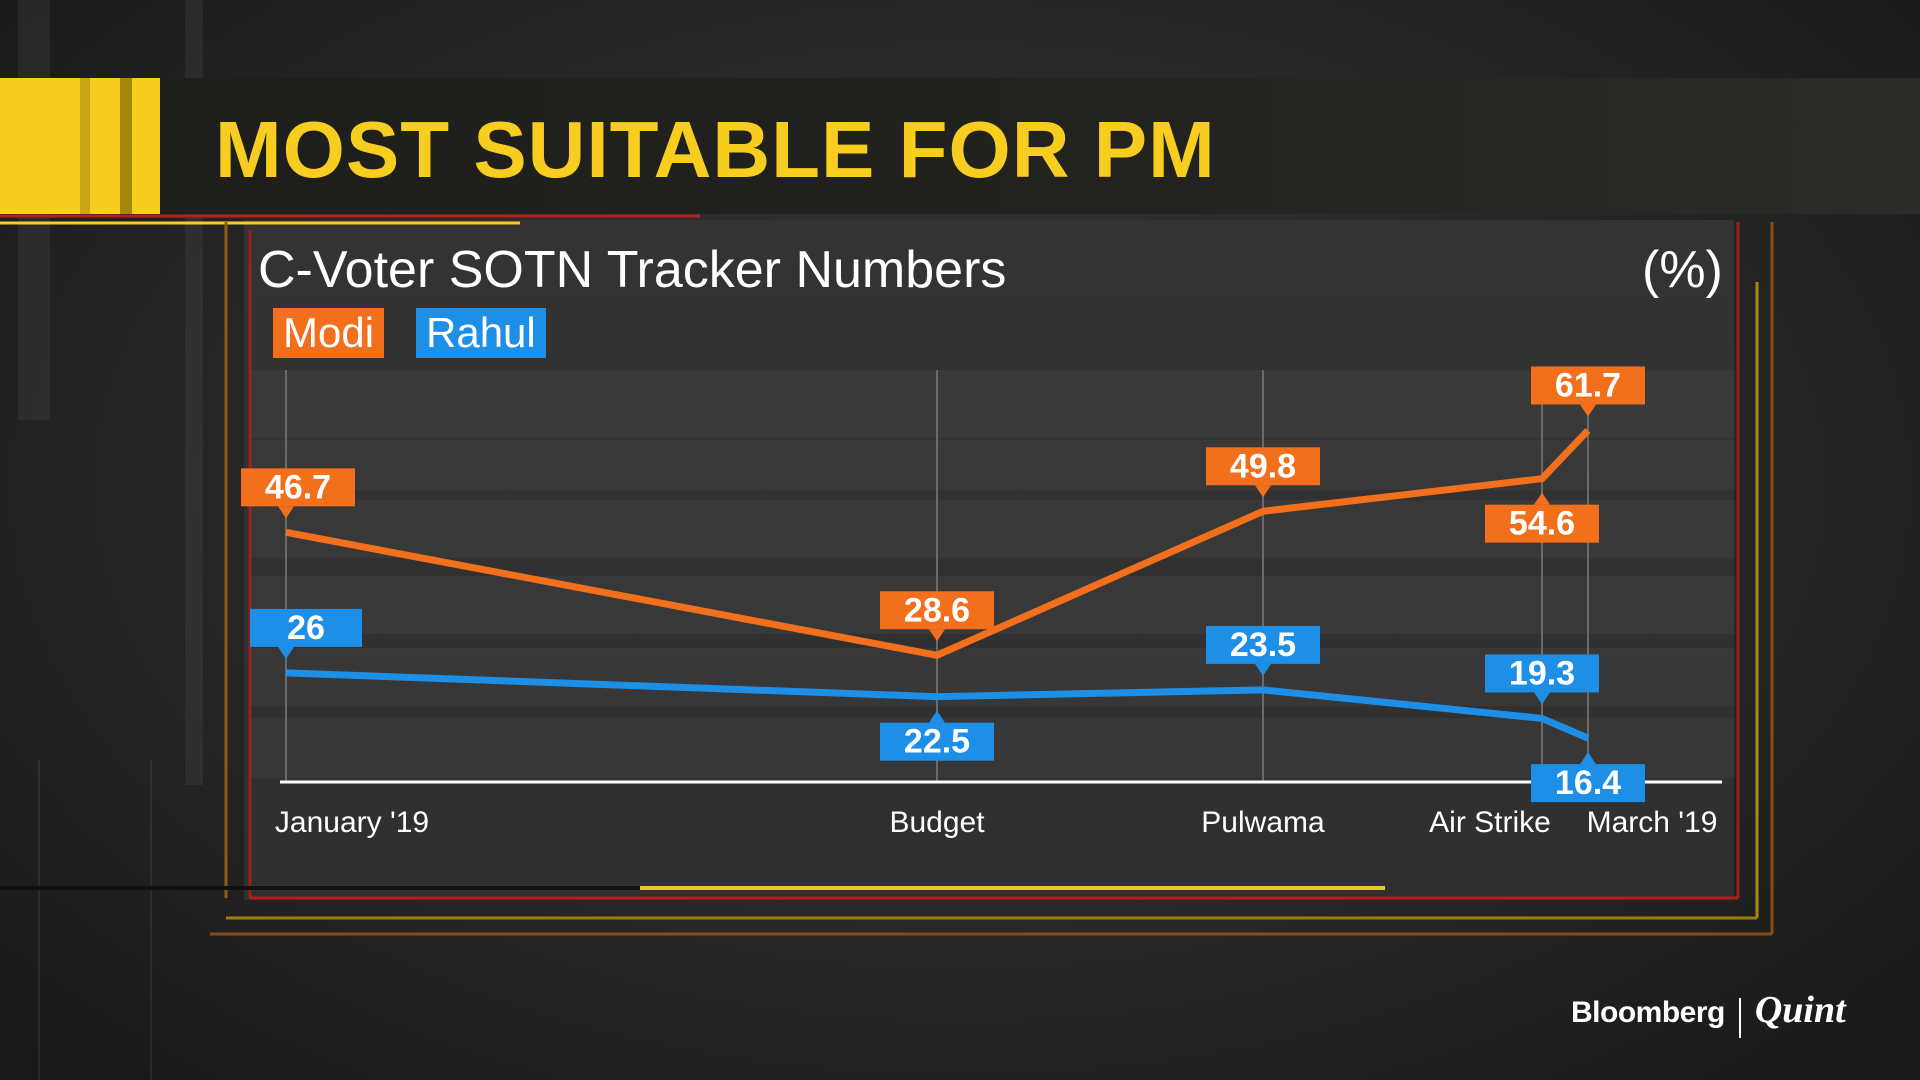 The image size is (1920, 1080). I want to click on data-label: 61.7, so click(1588, 385).